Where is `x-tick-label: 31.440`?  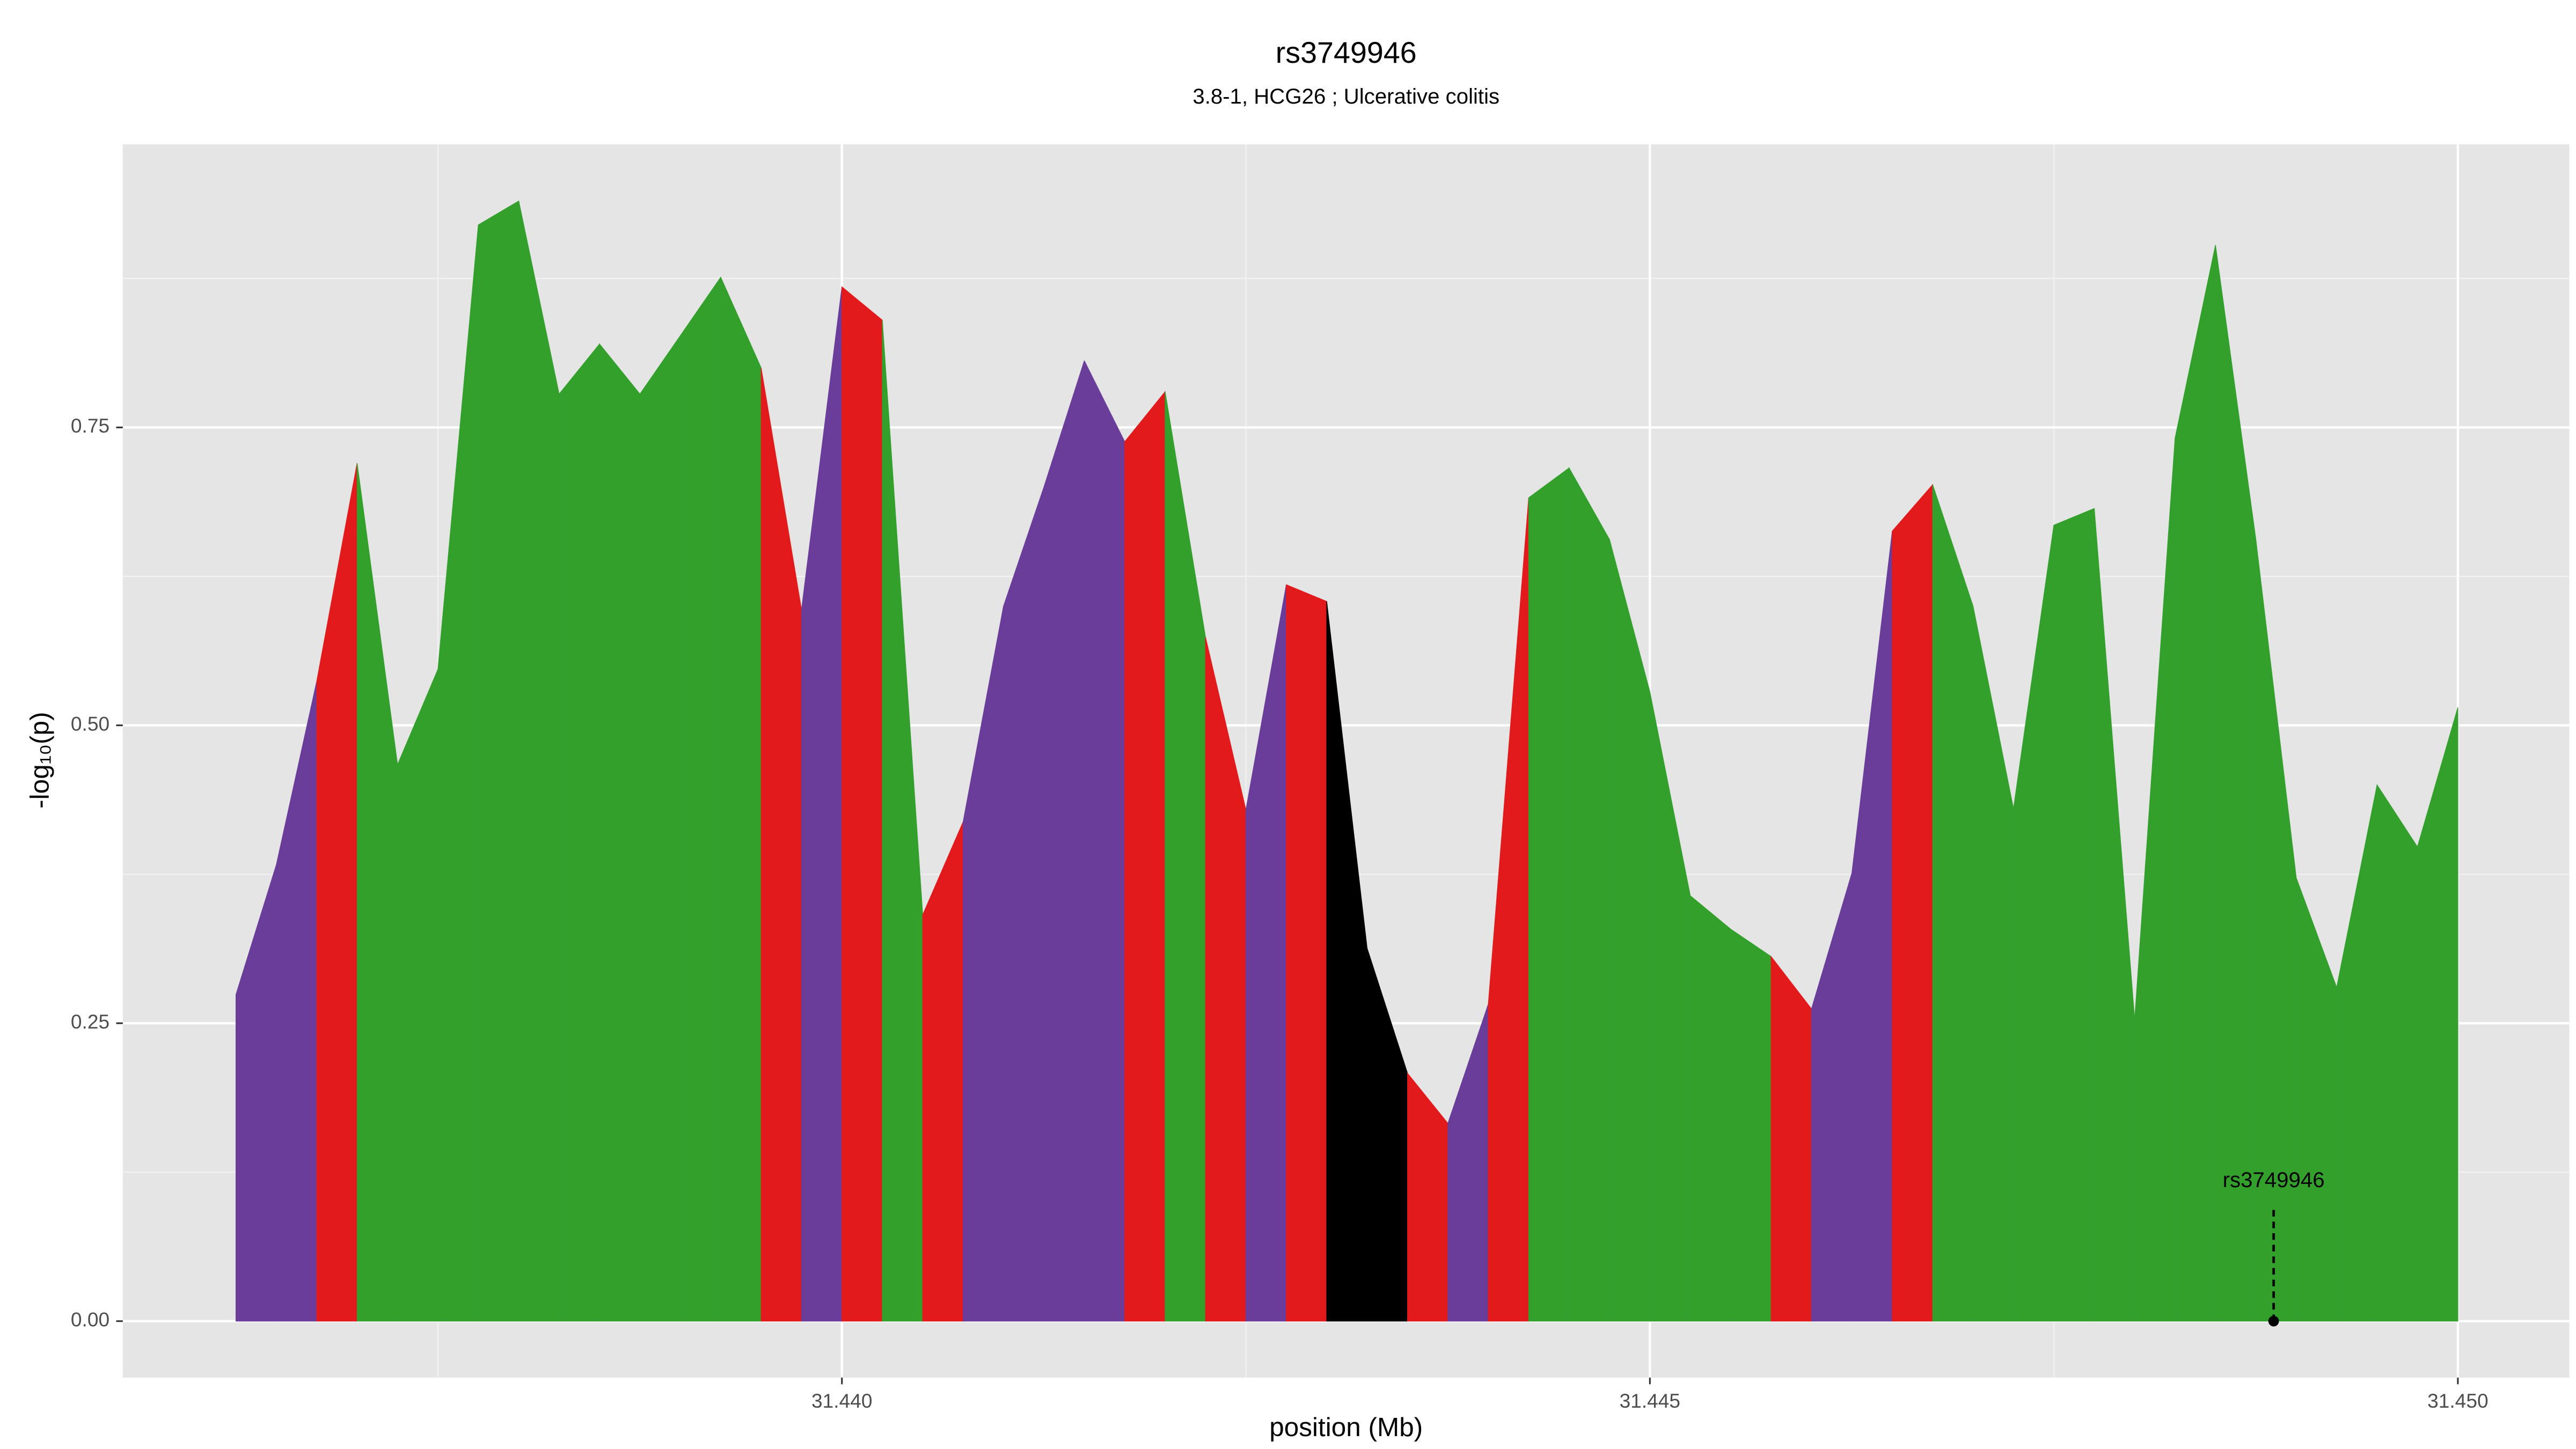 x-tick-label: 31.440 is located at coordinates (842, 1400).